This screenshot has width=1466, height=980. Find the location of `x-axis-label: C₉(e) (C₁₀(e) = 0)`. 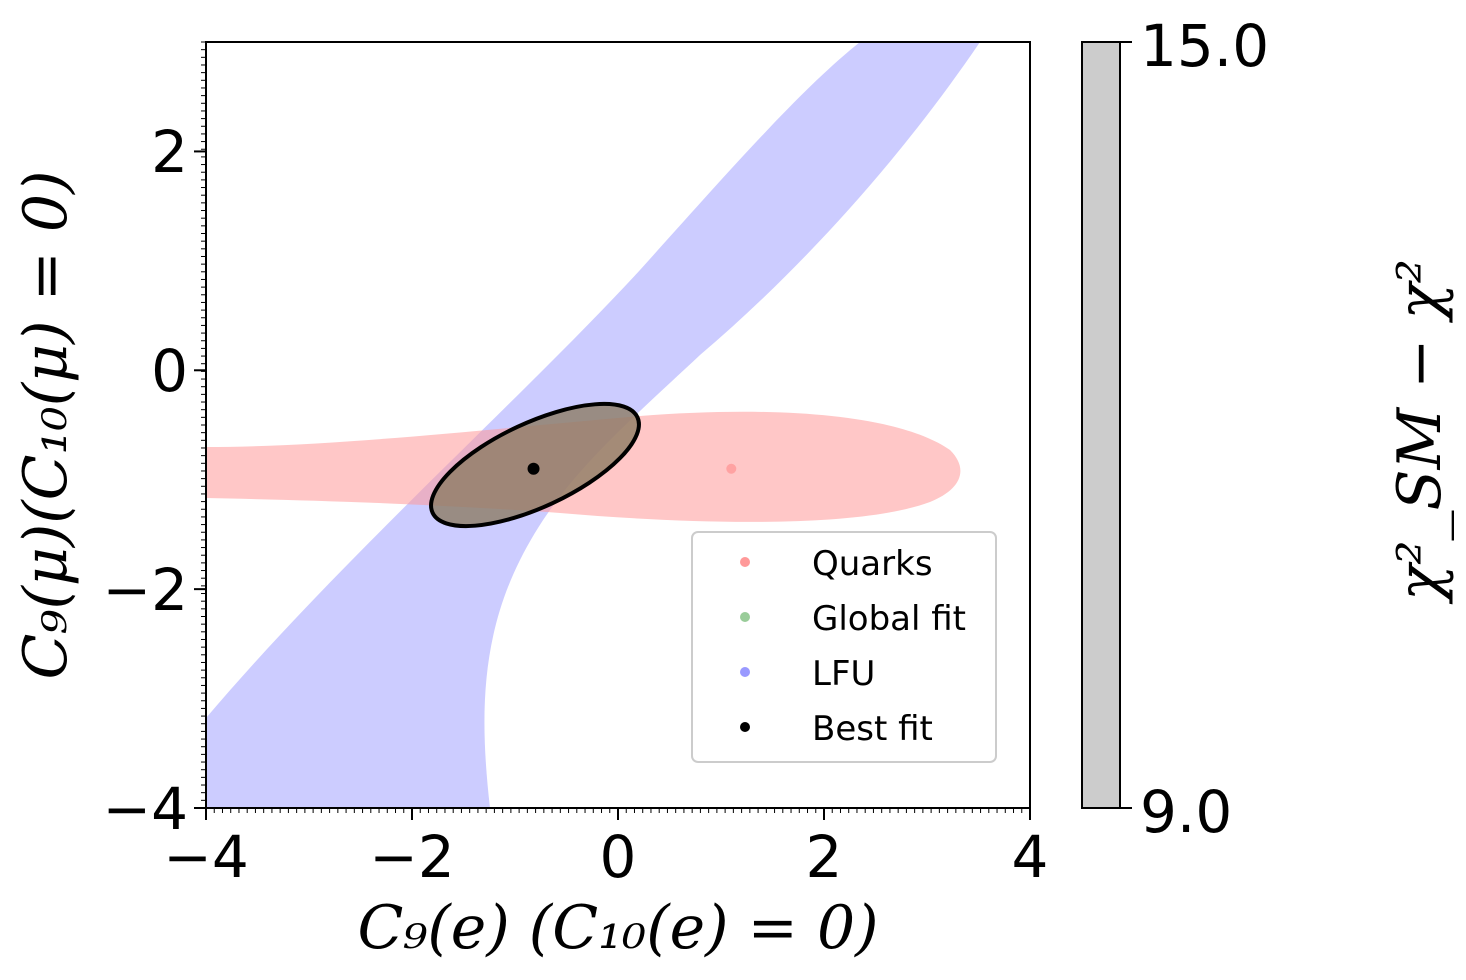

x-axis-label: C₉(e) (C₁₀(e) = 0) is located at coordinates (617, 928).